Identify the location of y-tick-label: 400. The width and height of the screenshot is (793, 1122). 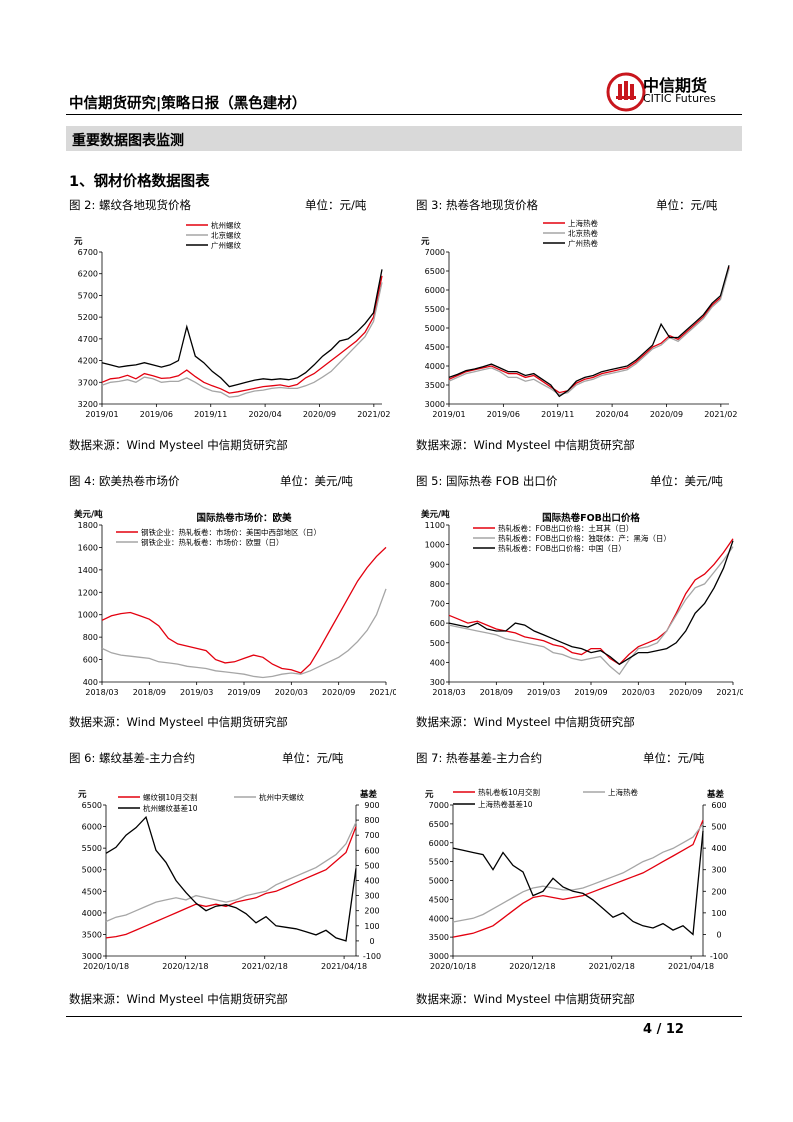
(90, 682).